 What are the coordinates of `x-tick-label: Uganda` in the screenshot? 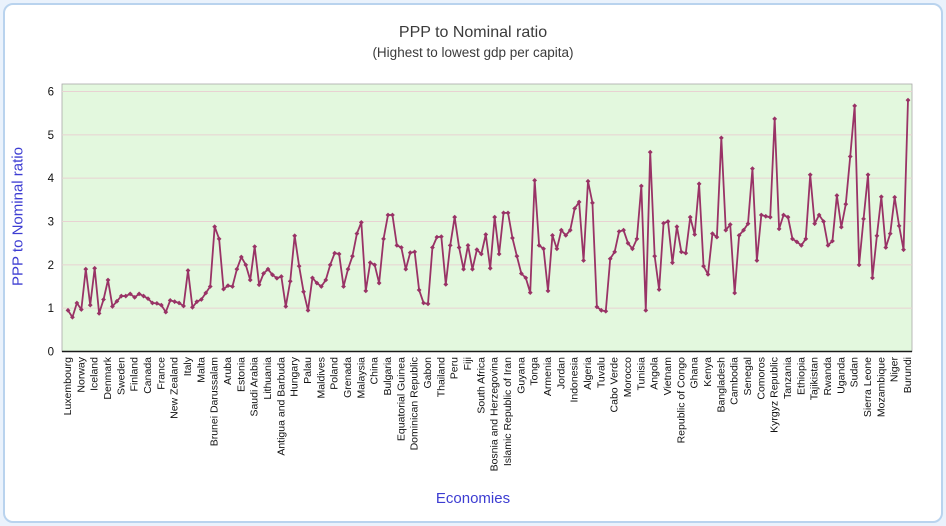 It's located at (841, 375).